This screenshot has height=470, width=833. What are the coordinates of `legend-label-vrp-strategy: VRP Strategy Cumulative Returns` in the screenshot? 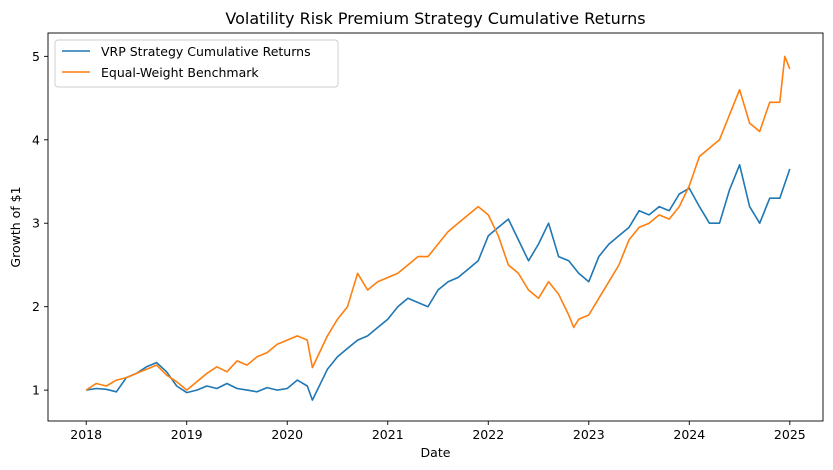 It's located at (206, 51).